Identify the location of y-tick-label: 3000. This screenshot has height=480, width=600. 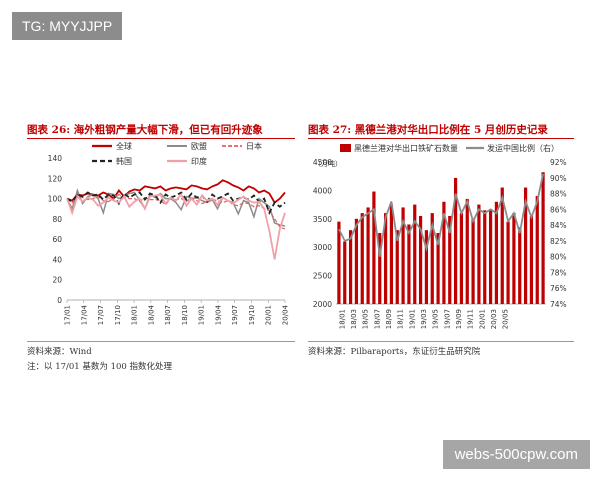
(322, 247).